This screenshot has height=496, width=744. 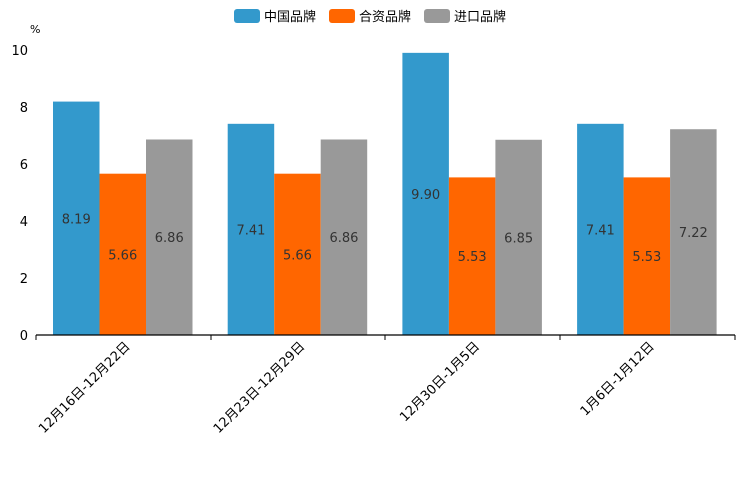 I want to click on y-tick-label: 4, so click(x=24, y=222).